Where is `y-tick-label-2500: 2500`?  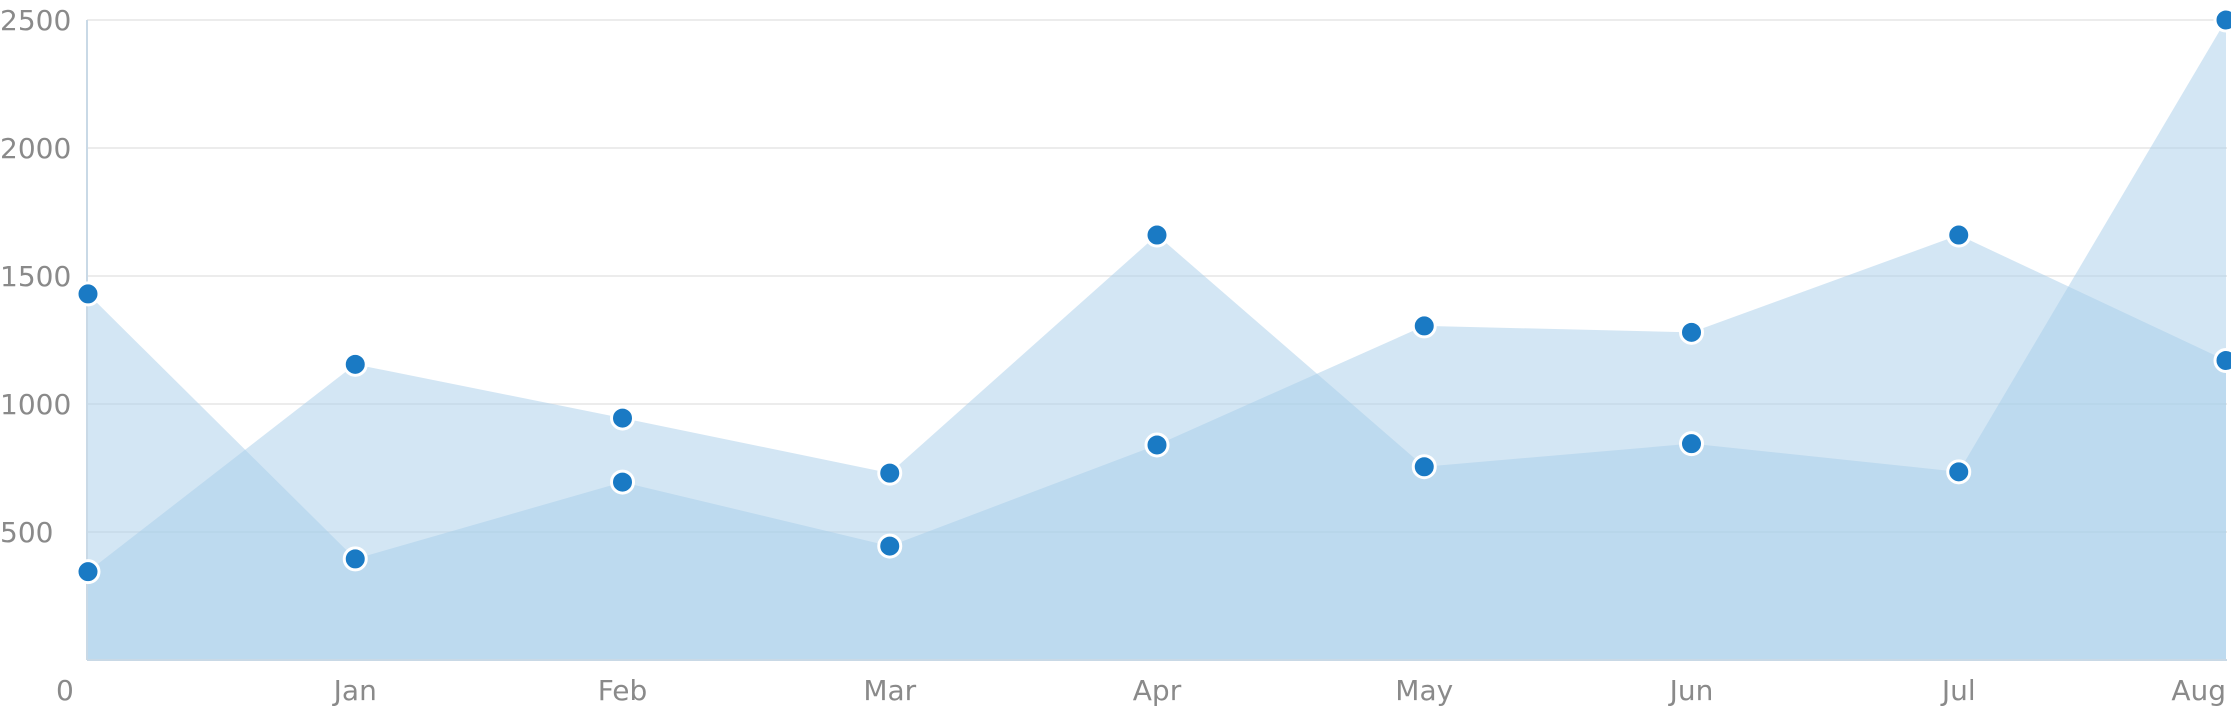 y-tick-label-2500: 2500 is located at coordinates (35, 20).